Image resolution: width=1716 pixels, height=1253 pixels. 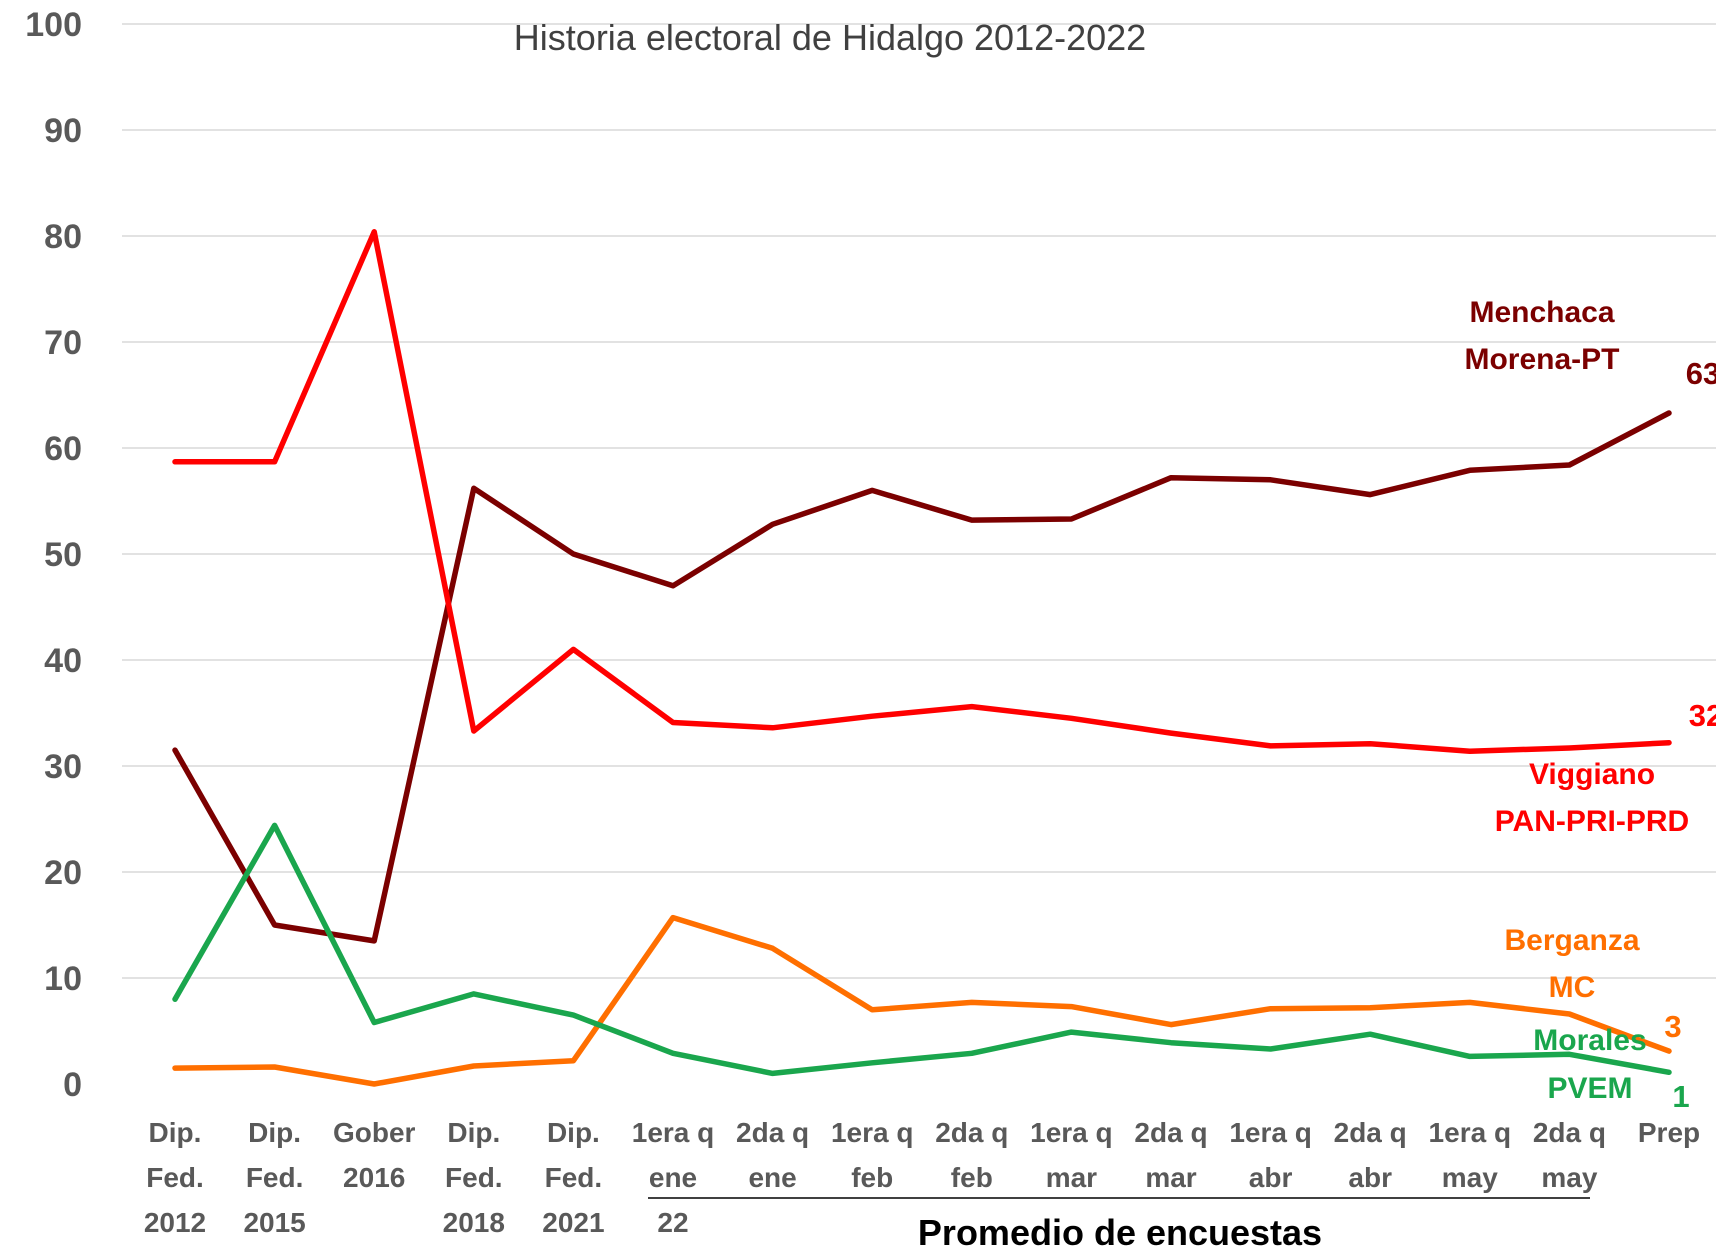 What do you see at coordinates (573, 1177) in the screenshot?
I see `x-tick-label: Dip. Fed. 2021` at bounding box center [573, 1177].